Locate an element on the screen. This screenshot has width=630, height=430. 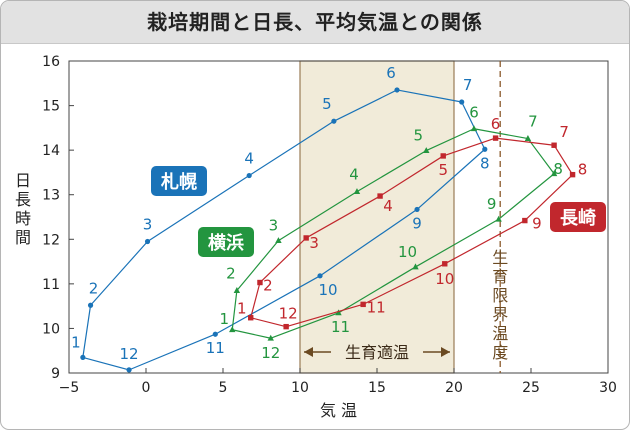
y-axis-title-char: 間 is located at coordinates (23, 237).